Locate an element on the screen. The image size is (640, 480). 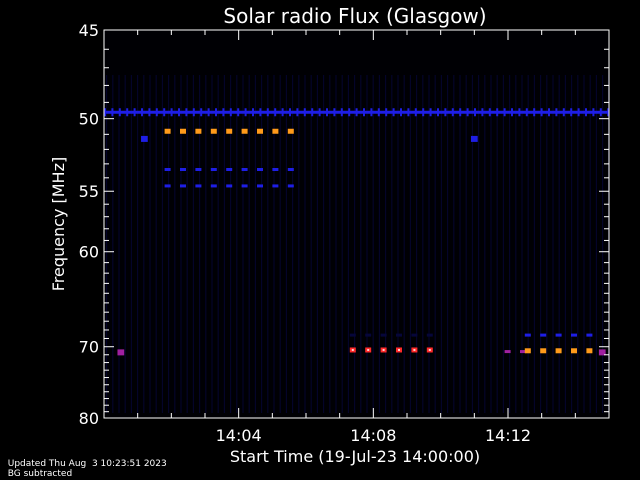
footer-note: BG subtracted is located at coordinates (40, 474).